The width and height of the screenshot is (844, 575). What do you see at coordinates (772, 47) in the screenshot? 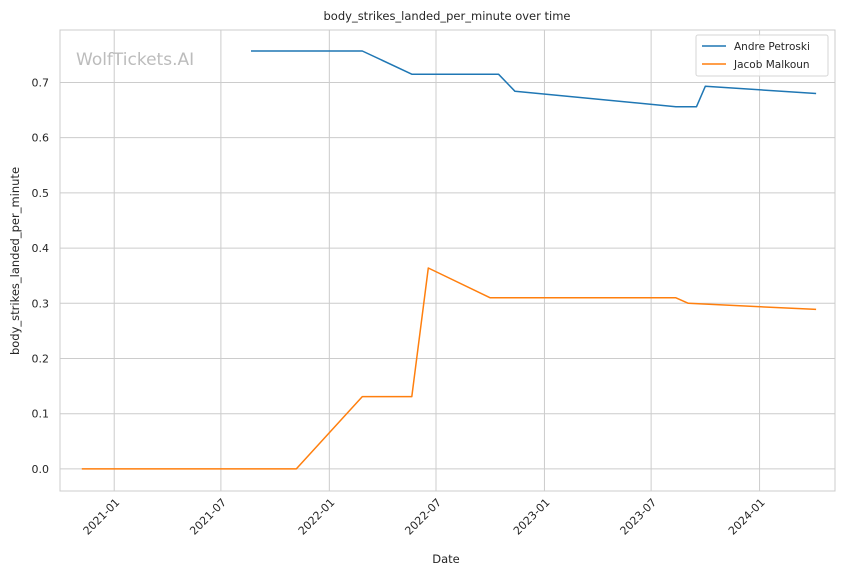
I see `legend-label-andre-petroski: Andre Petroski` at bounding box center [772, 47].